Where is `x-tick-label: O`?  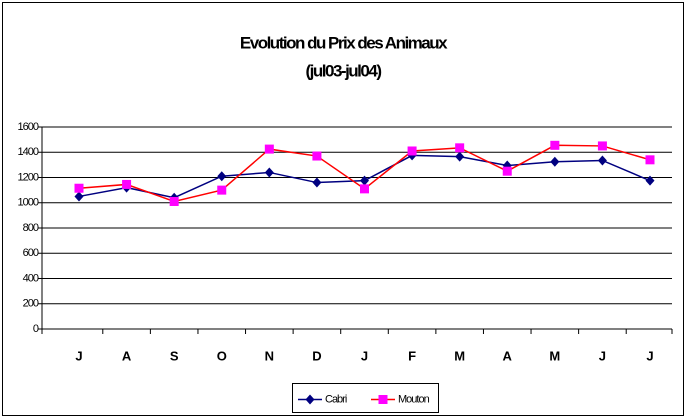 x-tick-label: O is located at coordinates (222, 355).